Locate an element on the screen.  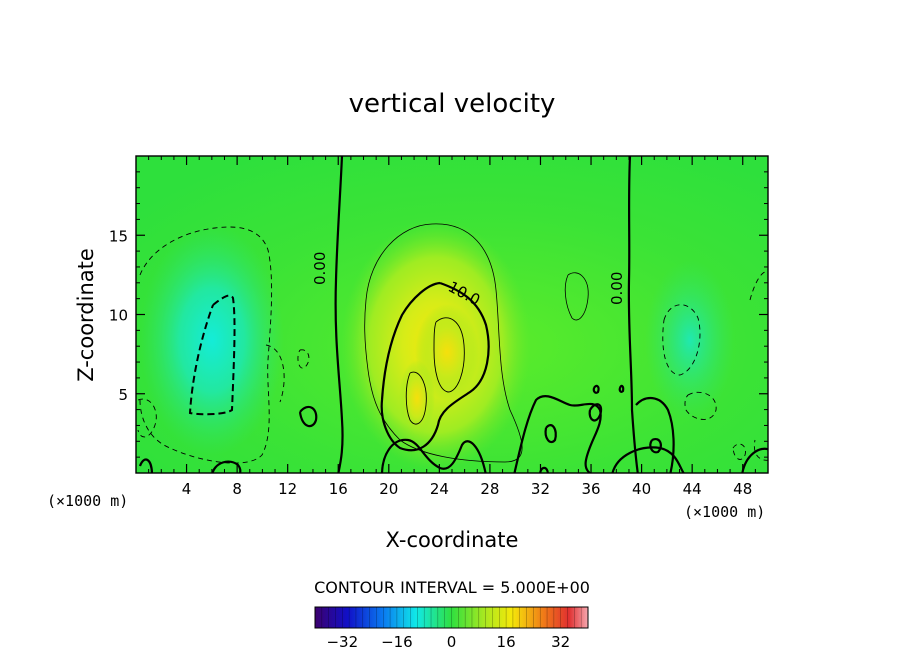
x-tick-label: 36 is located at coordinates (590, 489).